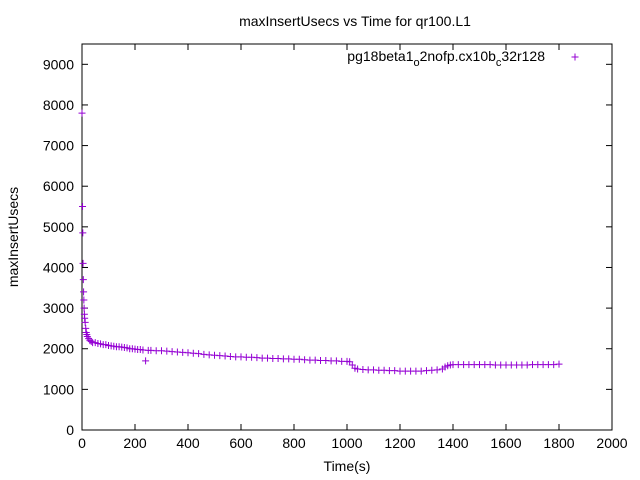 The width and height of the screenshot is (640, 480). What do you see at coordinates (416, 63) in the screenshot?
I see `legend-subscript: o` at bounding box center [416, 63].